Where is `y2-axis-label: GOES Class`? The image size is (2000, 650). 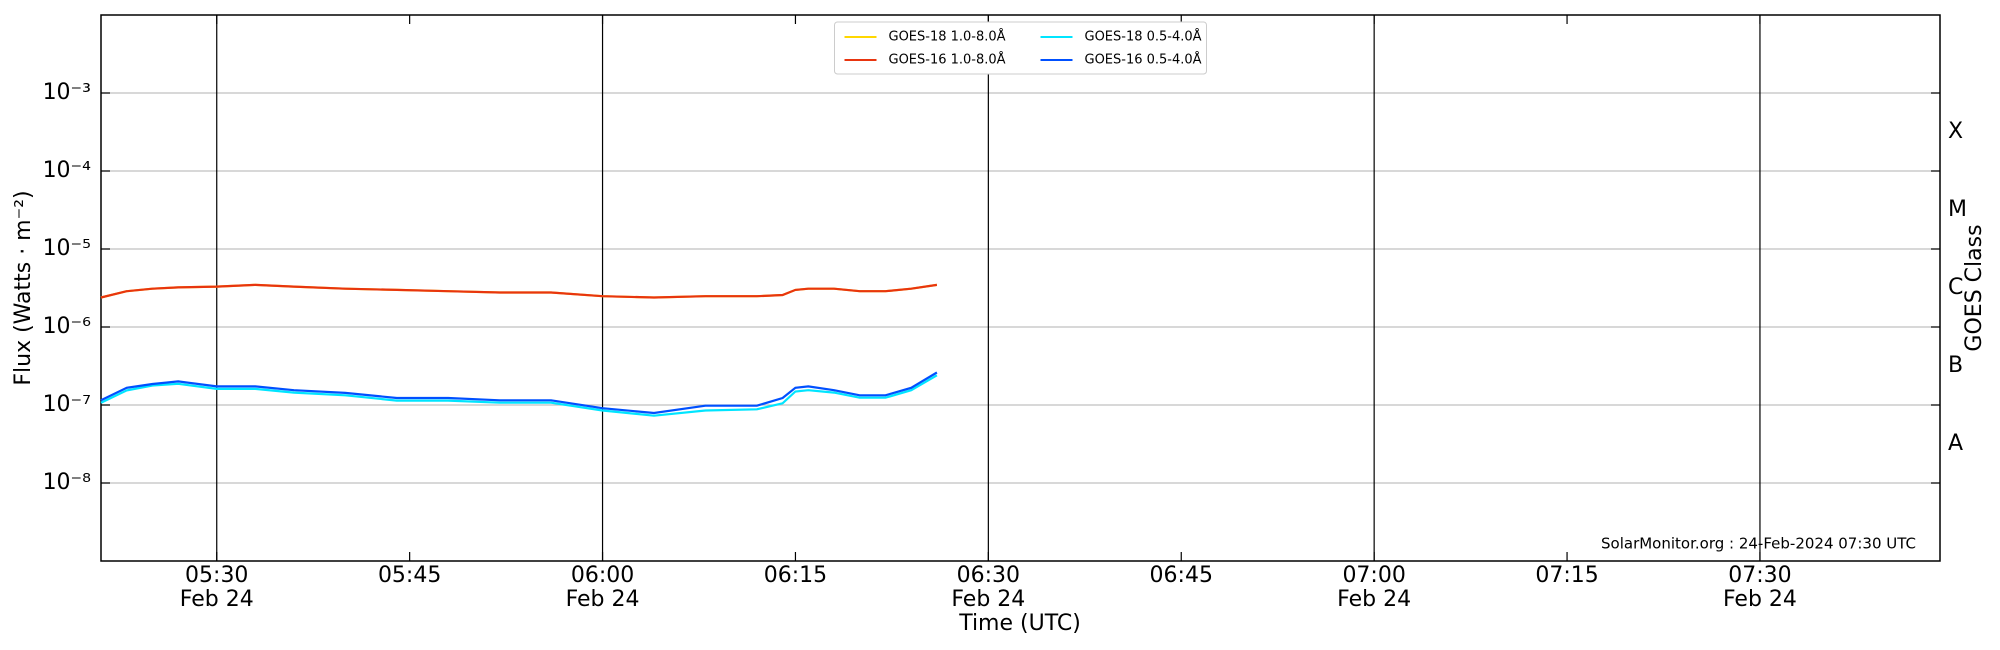 y2-axis-label: GOES Class is located at coordinates (1974, 287).